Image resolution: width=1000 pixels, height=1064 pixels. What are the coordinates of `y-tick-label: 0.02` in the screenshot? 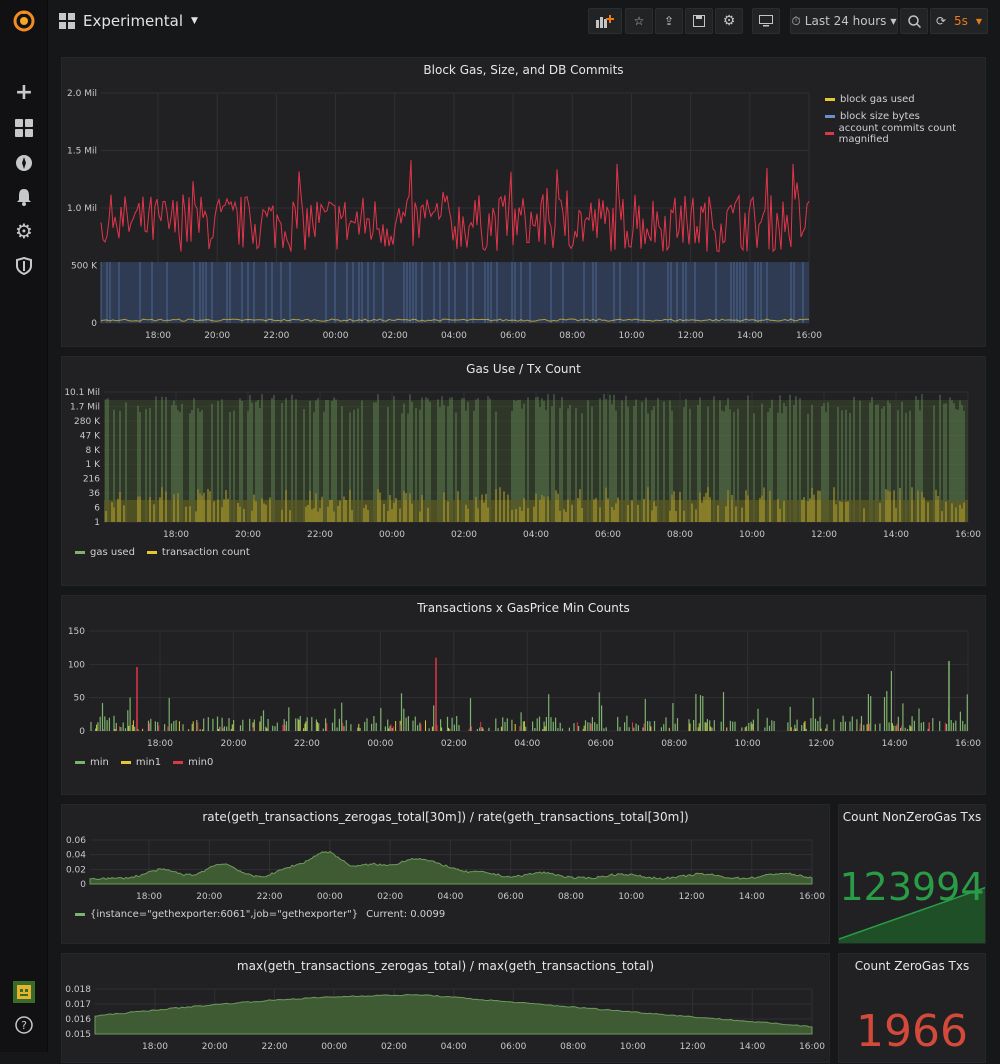 It's located at (76, 870).